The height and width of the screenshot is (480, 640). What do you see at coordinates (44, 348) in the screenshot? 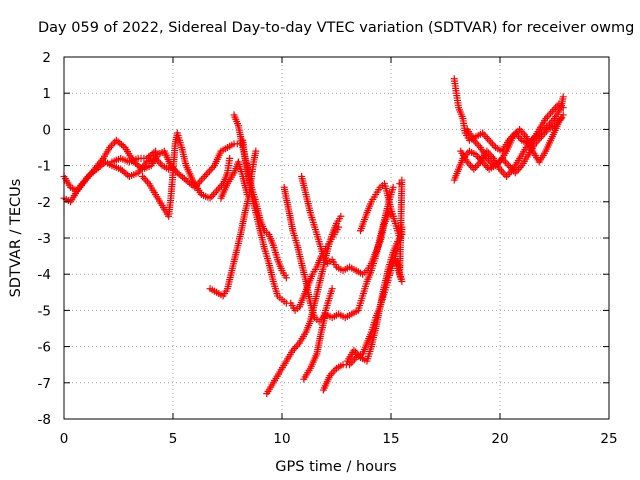
I see `y-tick-label: -6` at bounding box center [44, 348].